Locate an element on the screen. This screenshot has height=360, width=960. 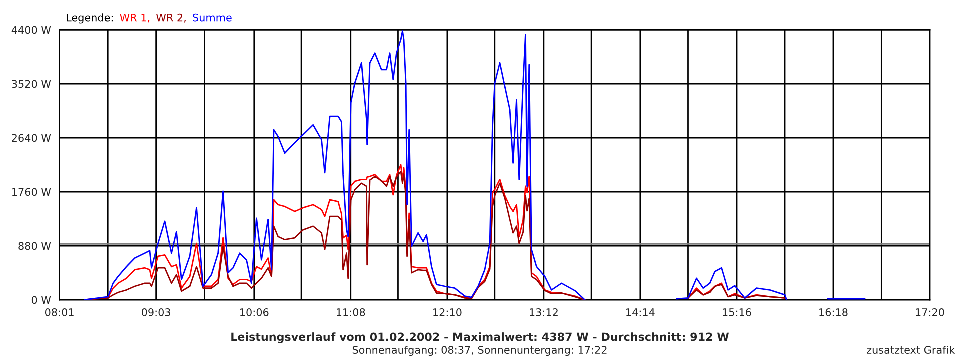
y-tick-label: 4400 W is located at coordinates (32, 30).